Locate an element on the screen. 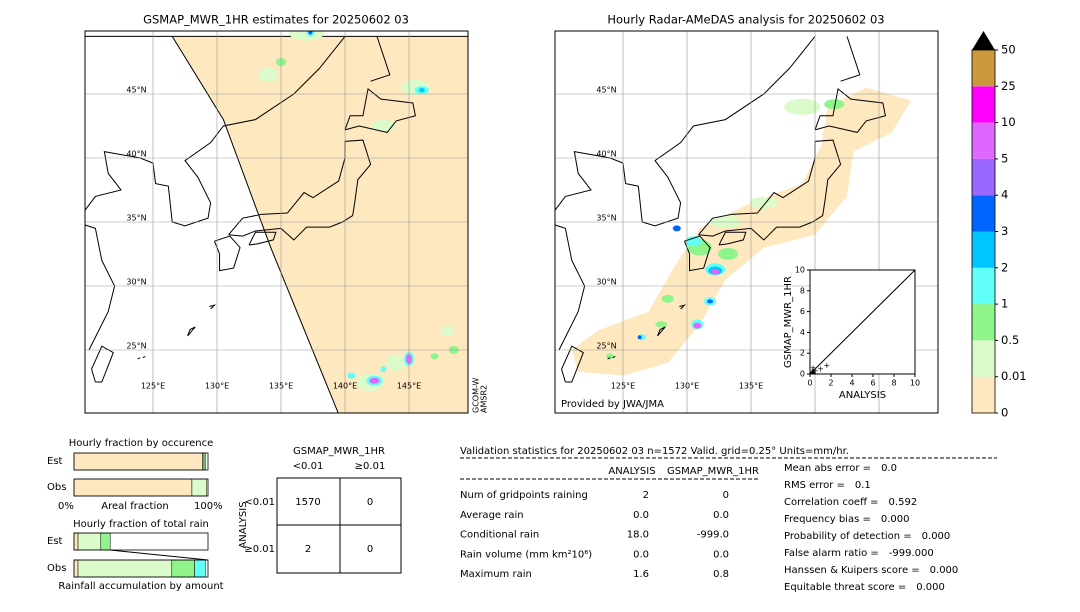 This screenshot has height=612, width=1080. score: False alarm ratio = -999.000 is located at coordinates (859, 553).